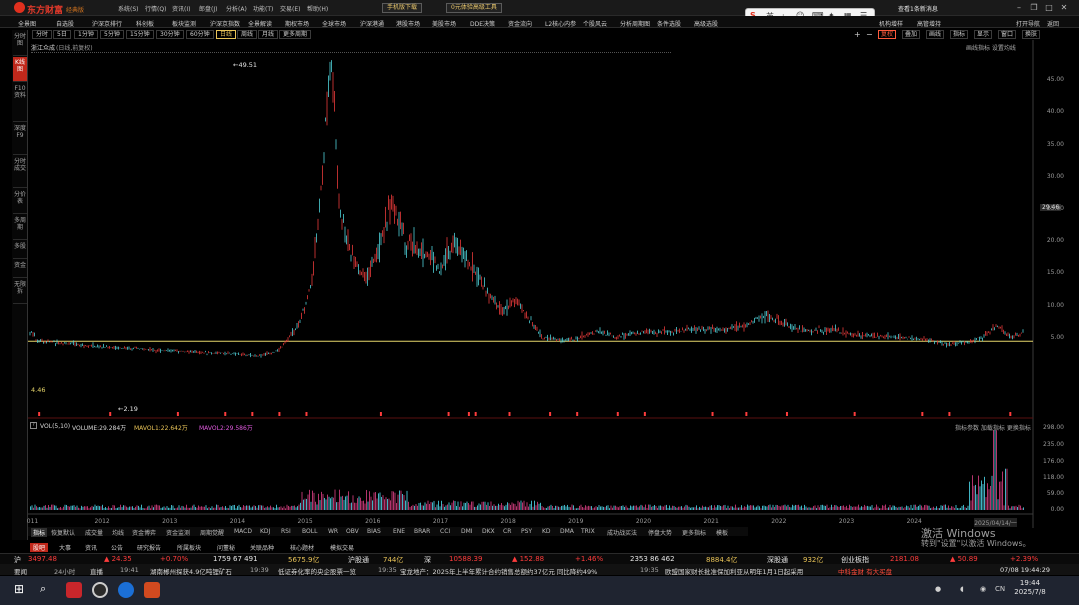  I want to click on indicator-2: 成交量, so click(94, 533).